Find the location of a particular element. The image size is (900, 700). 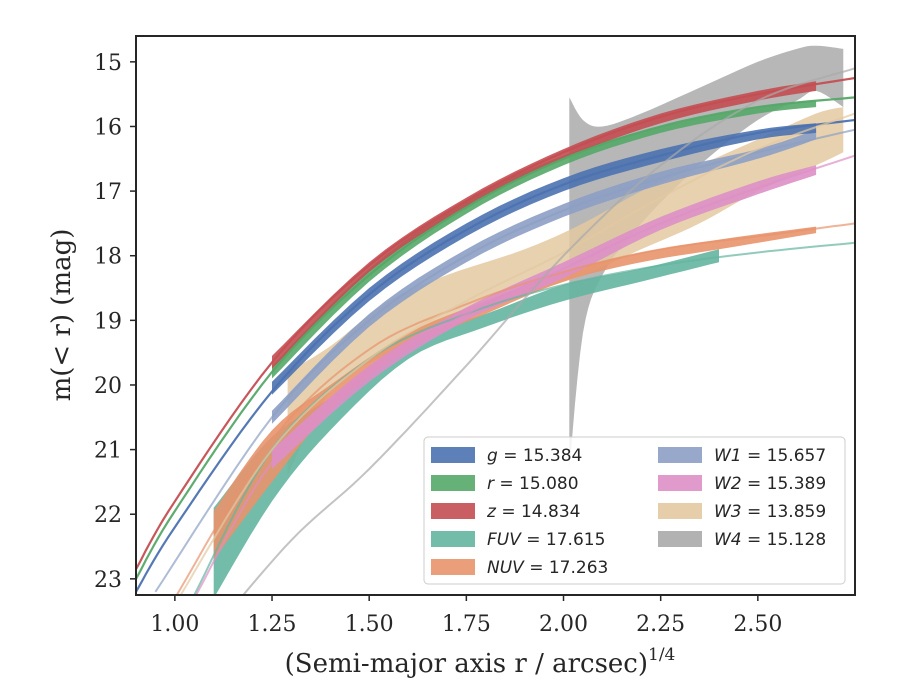

legend-swatch-nuv is located at coordinates (453, 567).